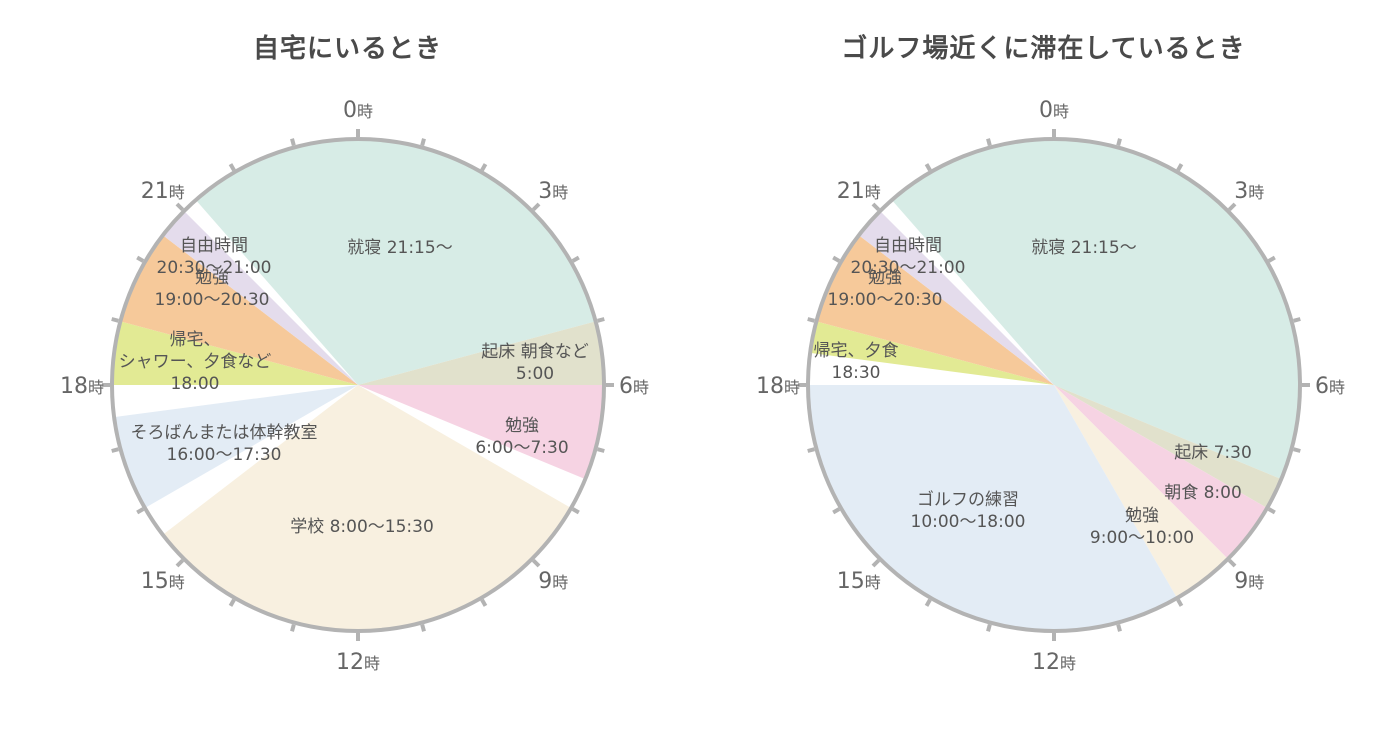 This screenshot has height=734, width=1391. What do you see at coordinates (856, 373) in the screenshot?
I see `slice-label: 18:30` at bounding box center [856, 373].